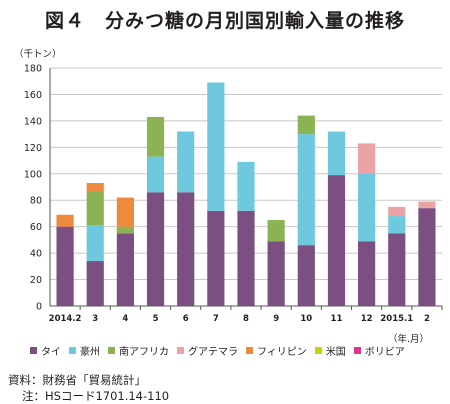 Image resolution: width=450 pixels, height=404 pixels. What do you see at coordinates (96, 396) in the screenshot?
I see `hs-code-note: 注：HSコード1701.14-110` at bounding box center [96, 396].